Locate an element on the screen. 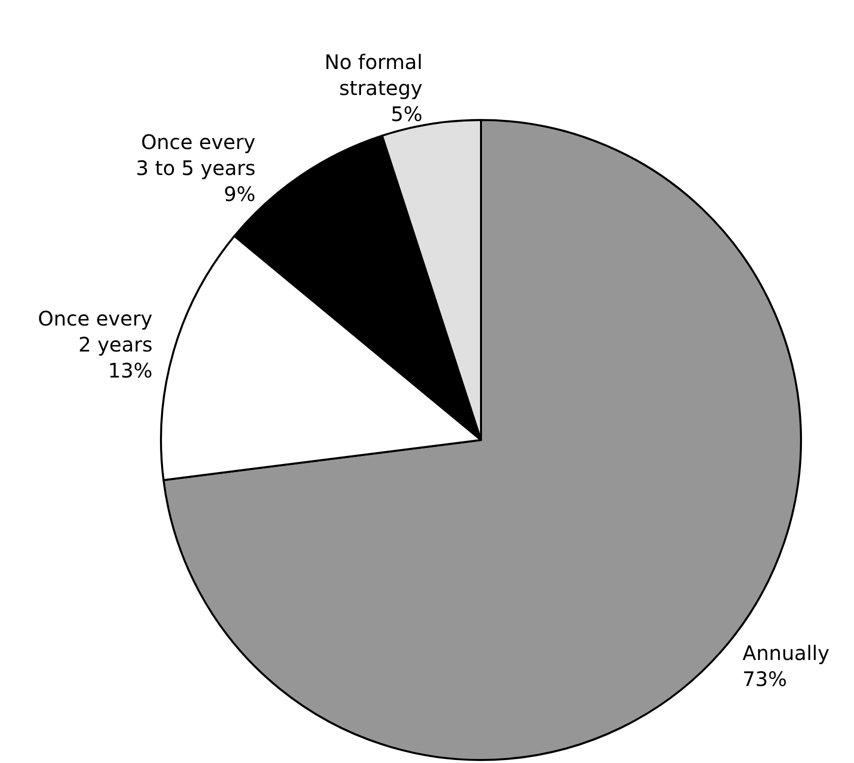  data-label: 9% is located at coordinates (240, 194).